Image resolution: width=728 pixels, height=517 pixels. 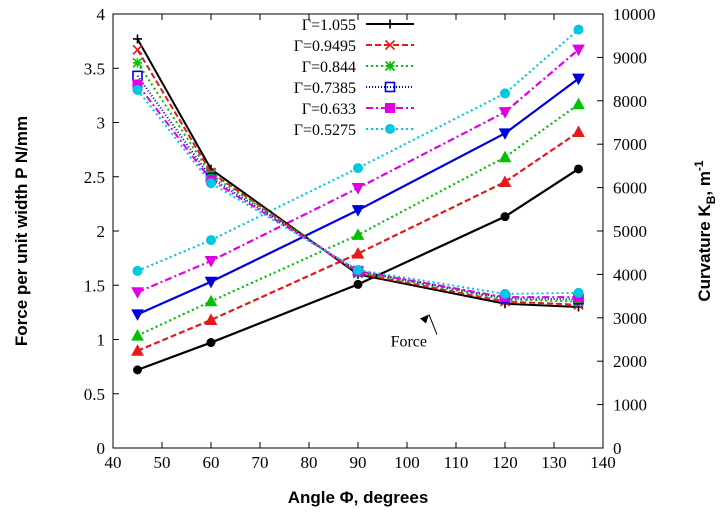 What do you see at coordinates (617, 448) in the screenshot?
I see `y-right-tick-label: 0` at bounding box center [617, 448].